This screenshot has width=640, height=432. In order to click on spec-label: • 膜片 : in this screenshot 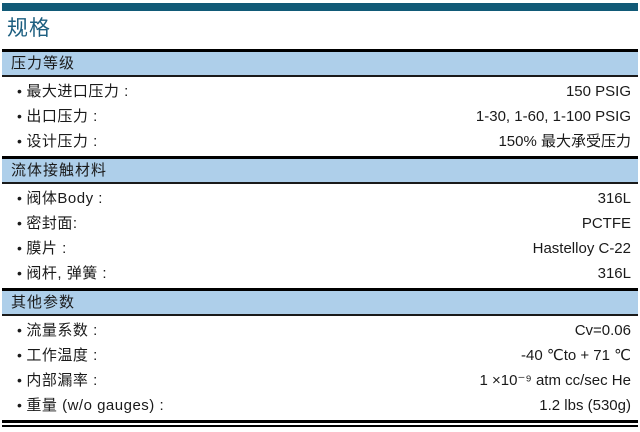, I will do `click(34, 248)`.